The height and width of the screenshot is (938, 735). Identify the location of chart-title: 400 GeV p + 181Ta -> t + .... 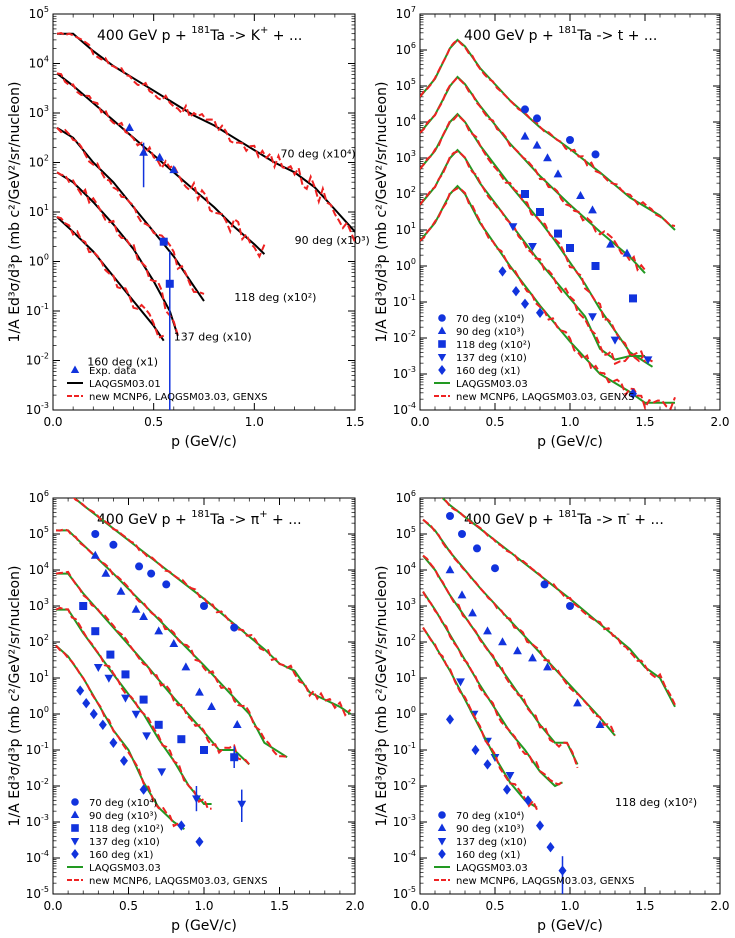
(560, 34).